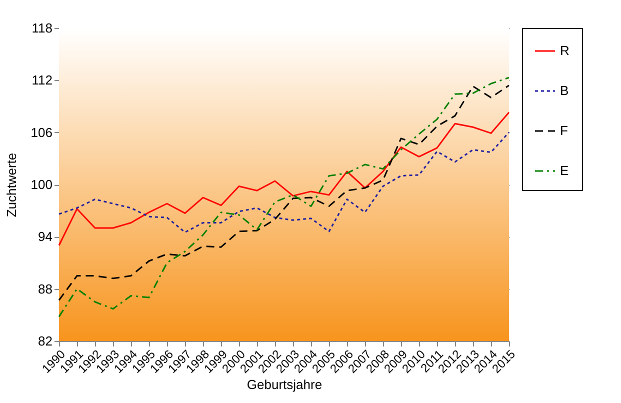 Image resolution: width=621 pixels, height=403 pixels. I want to click on y-tick-label: 94, so click(45, 236).